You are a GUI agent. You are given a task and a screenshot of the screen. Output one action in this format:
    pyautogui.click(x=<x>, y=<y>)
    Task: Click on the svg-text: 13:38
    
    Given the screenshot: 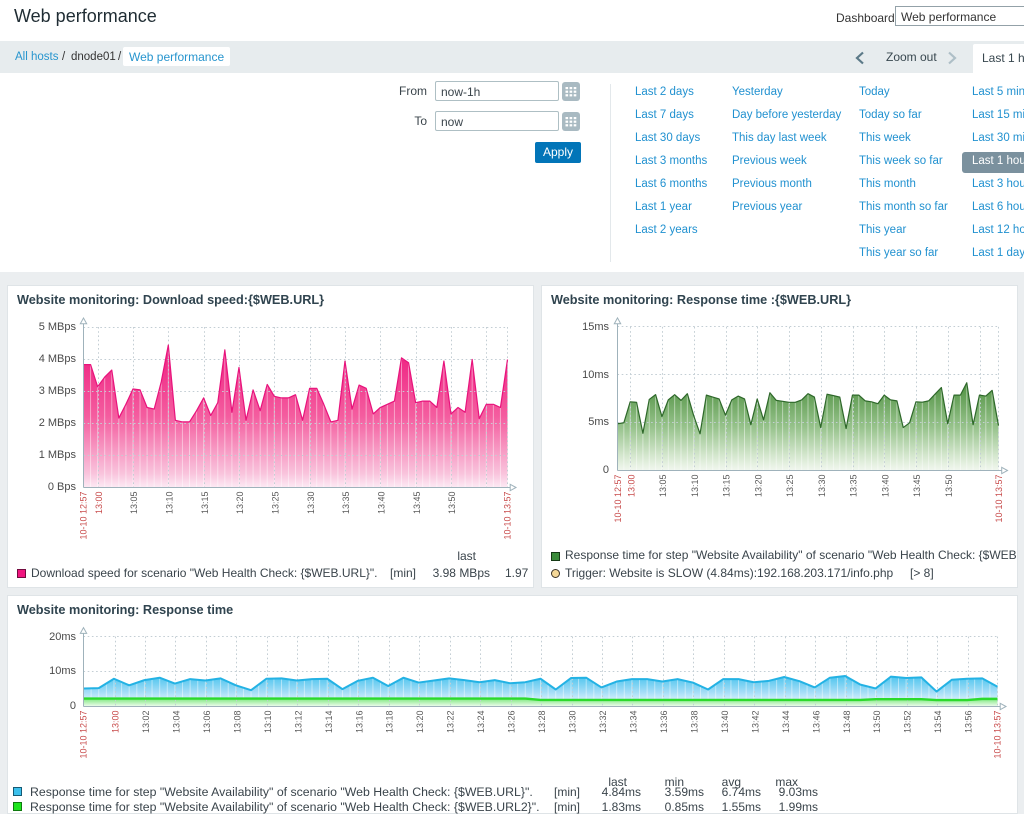 What is the action you would take?
    pyautogui.click(x=694, y=722)
    